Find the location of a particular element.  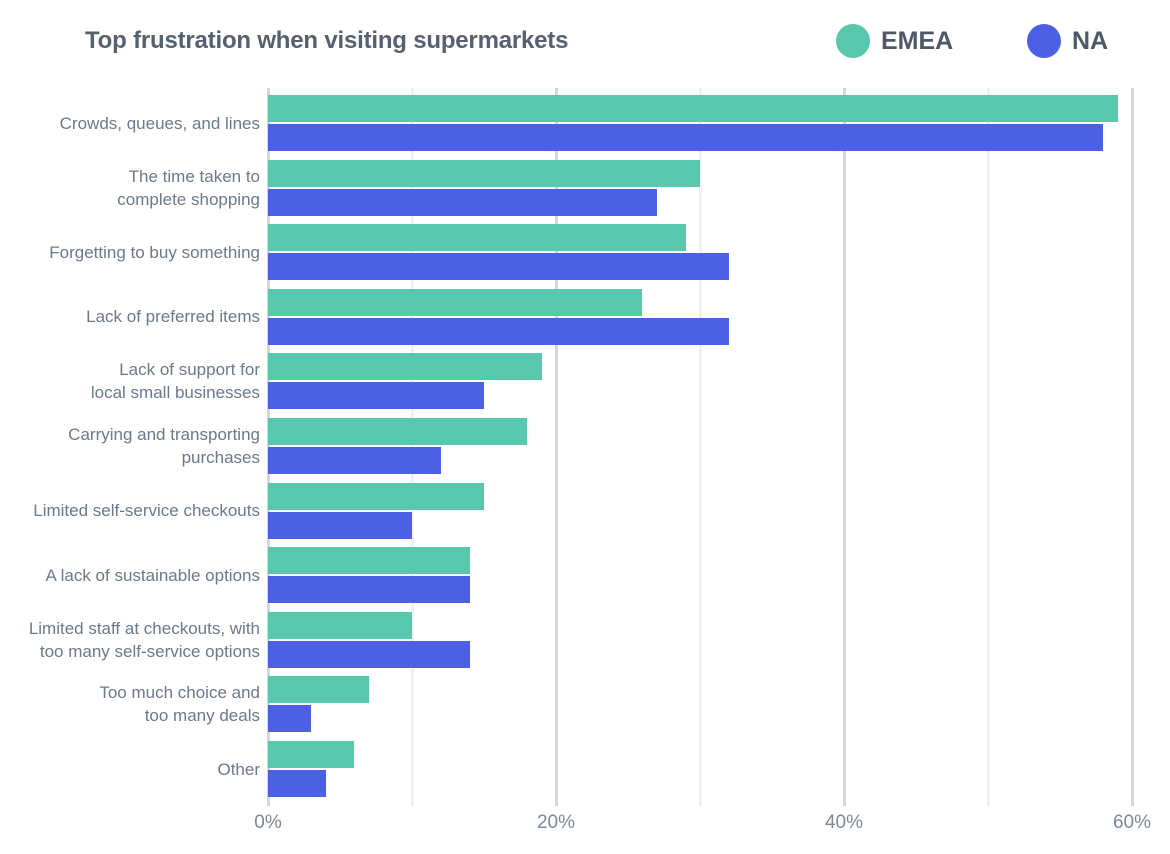

legend-label-na: NA is located at coordinates (1090, 40).